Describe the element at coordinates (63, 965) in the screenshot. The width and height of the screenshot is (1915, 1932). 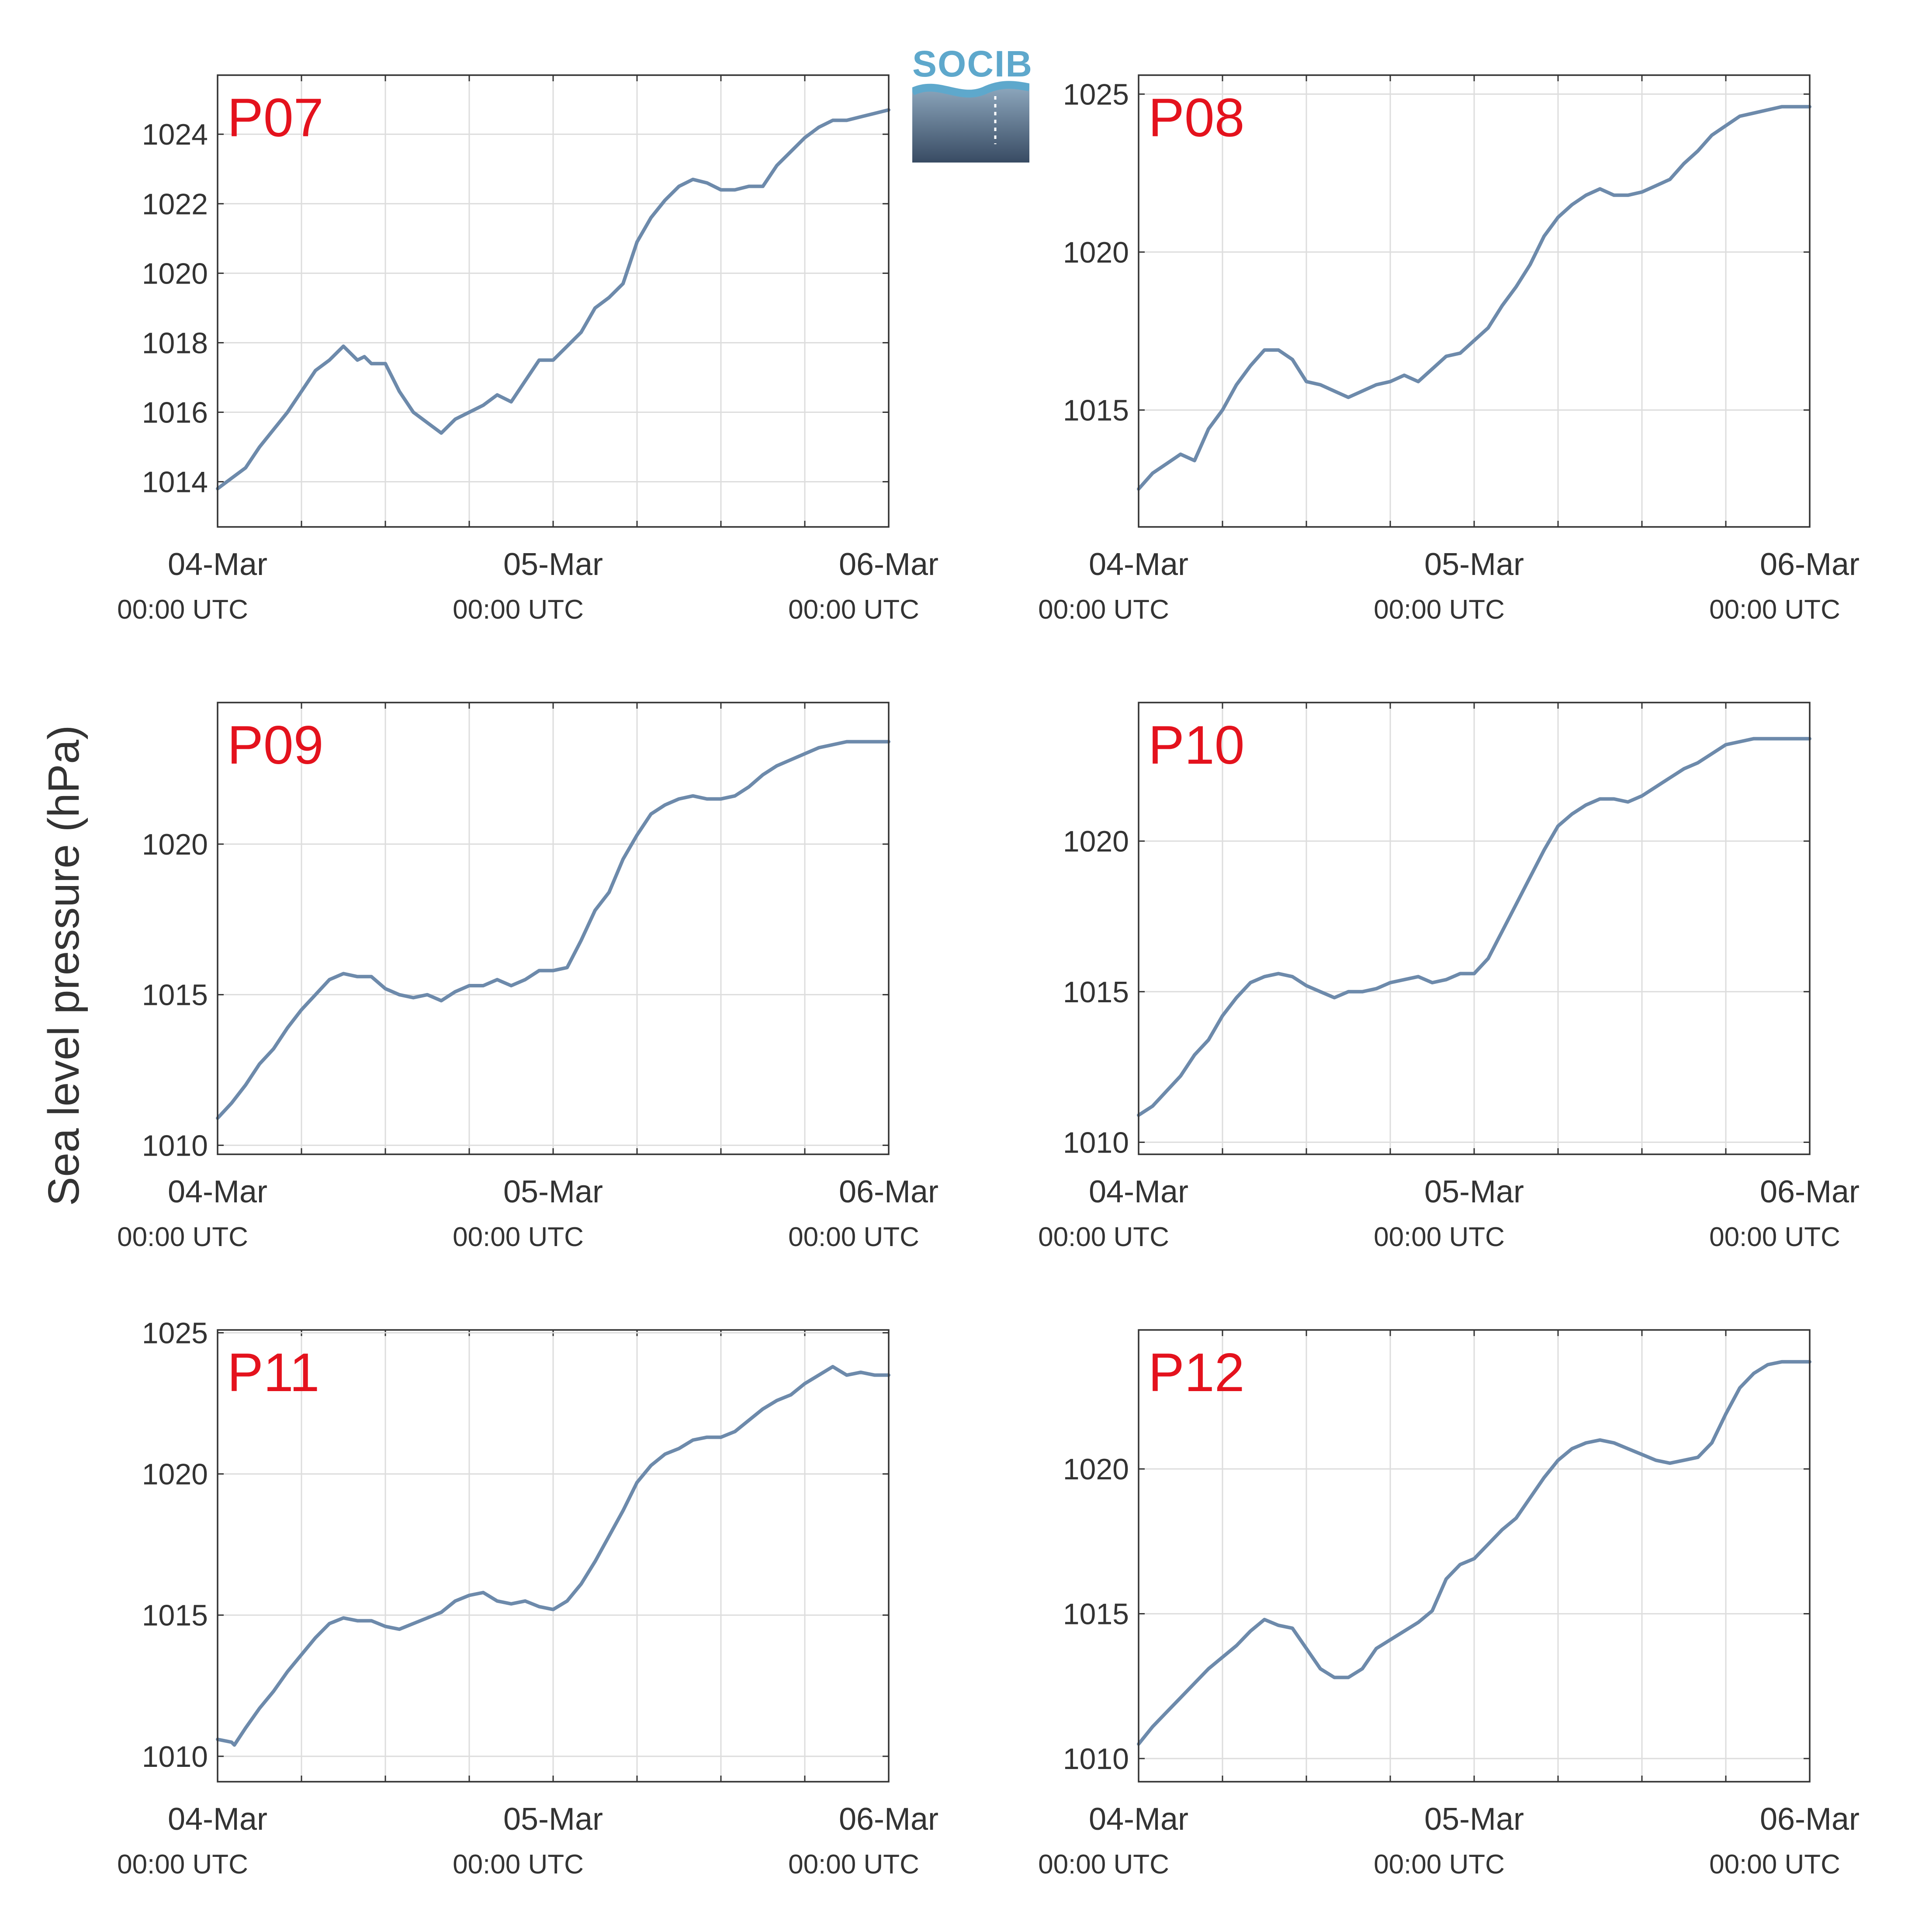
I see `y-axis-label: Sea level pressure (hPa)` at that location.